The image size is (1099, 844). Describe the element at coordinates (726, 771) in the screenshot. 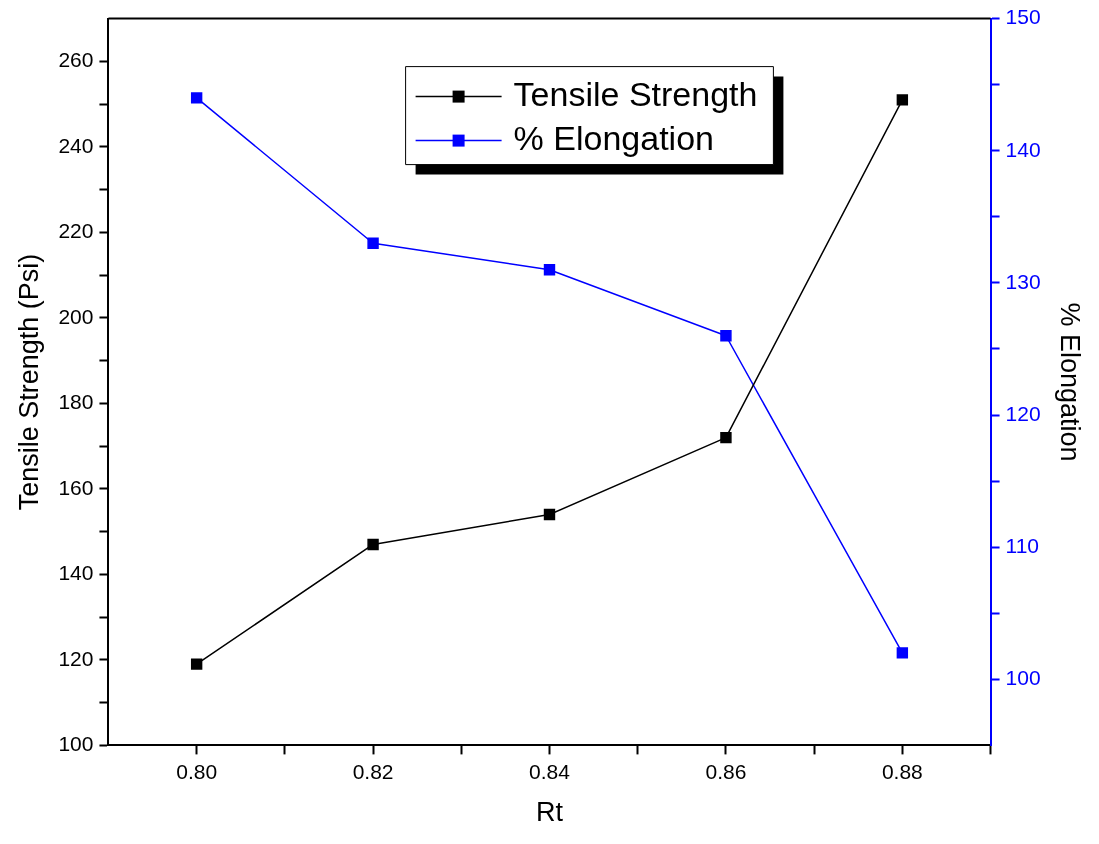

I see `x-tick-label: 0.86` at that location.